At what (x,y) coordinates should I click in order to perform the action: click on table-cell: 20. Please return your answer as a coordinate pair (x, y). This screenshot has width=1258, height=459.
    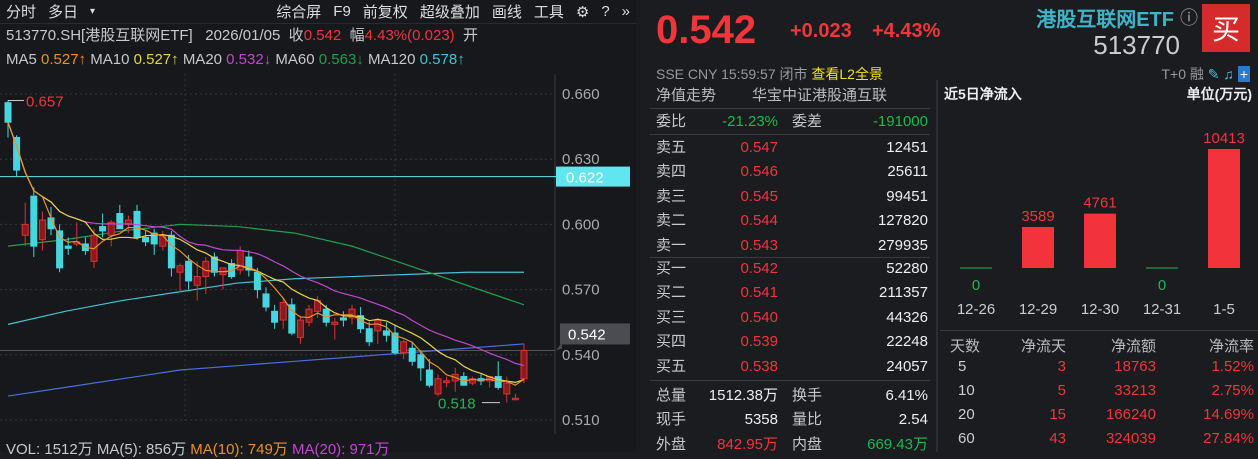
    Looking at the image, I should click on (966, 414).